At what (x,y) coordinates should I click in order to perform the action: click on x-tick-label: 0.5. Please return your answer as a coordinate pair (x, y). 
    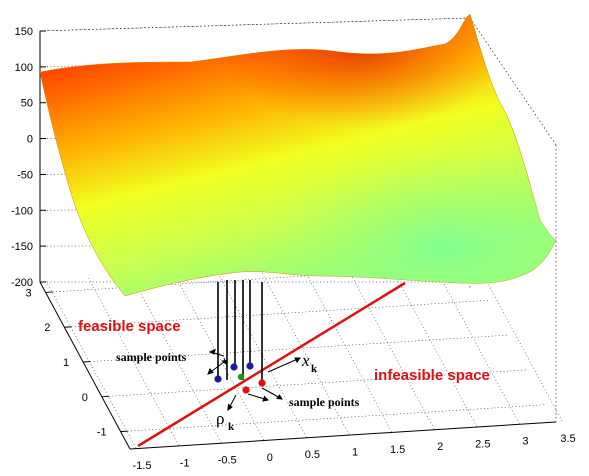
    Looking at the image, I should click on (312, 455).